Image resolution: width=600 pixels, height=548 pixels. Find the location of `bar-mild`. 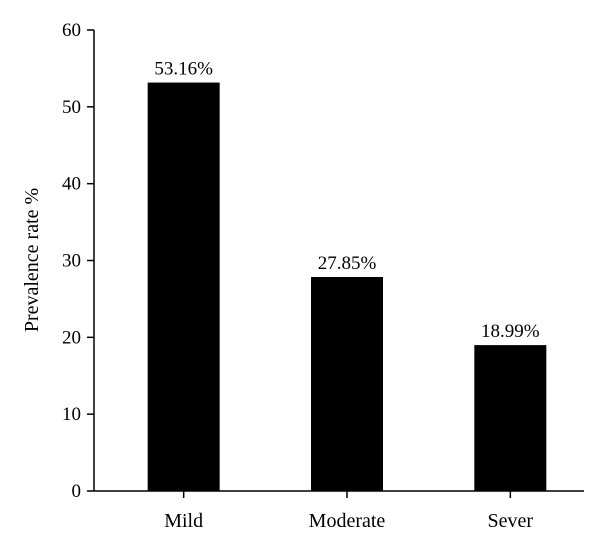

bar-mild is located at coordinates (183, 286).